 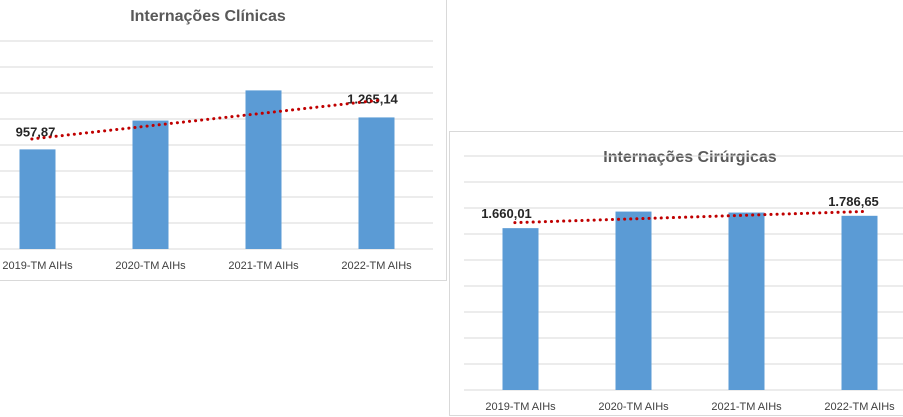 What do you see at coordinates (372, 98) in the screenshot?
I see `data-label: 1.265,14` at bounding box center [372, 98].